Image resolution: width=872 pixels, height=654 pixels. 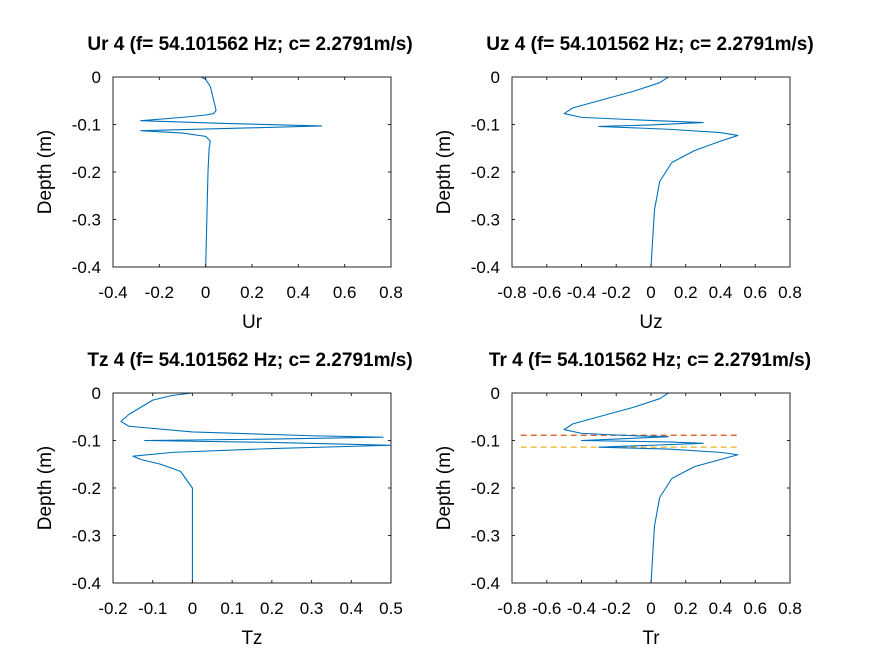 I want to click on x-tick-label: -0.1, so click(x=152, y=608).